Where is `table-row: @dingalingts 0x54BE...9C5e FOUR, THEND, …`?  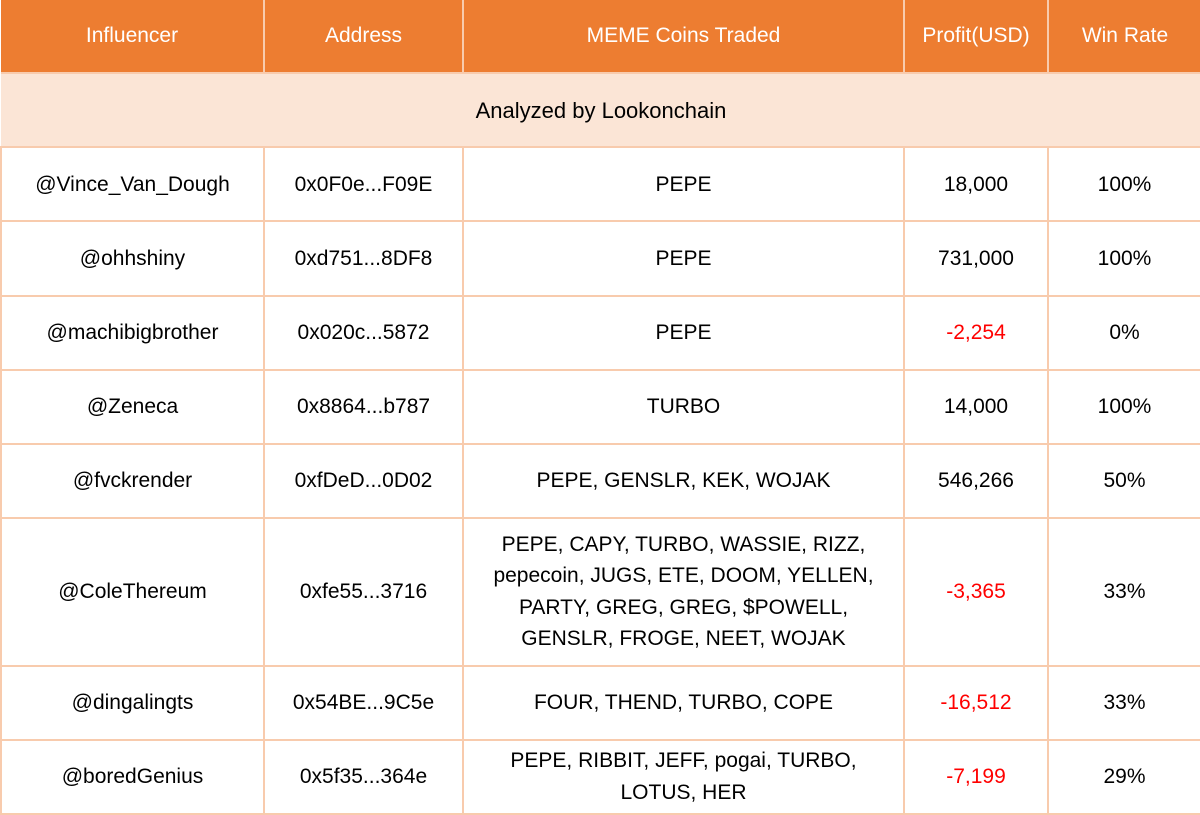
table-row: @dingalingts 0x54BE...9C5e FOUR, THEND, … is located at coordinates (600, 702).